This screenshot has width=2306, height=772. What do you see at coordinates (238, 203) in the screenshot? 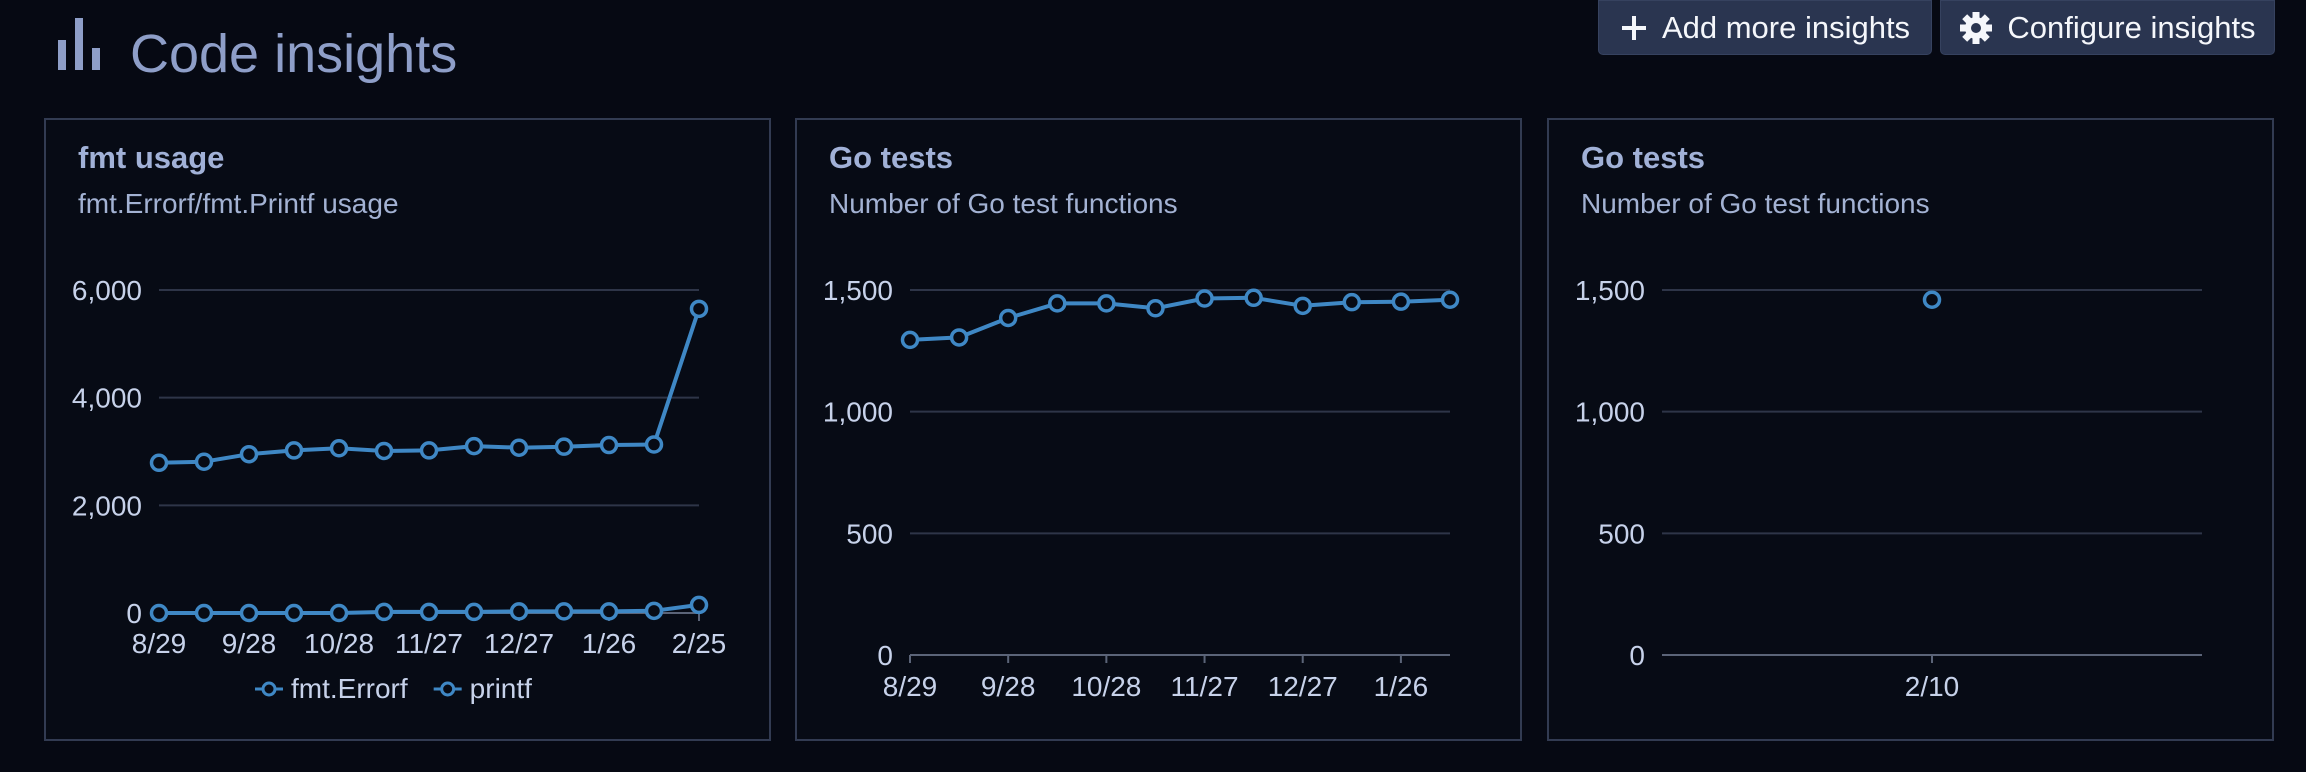
I see `card-subtitle: fmt.Errorf/fmt.Printf usage` at bounding box center [238, 203].